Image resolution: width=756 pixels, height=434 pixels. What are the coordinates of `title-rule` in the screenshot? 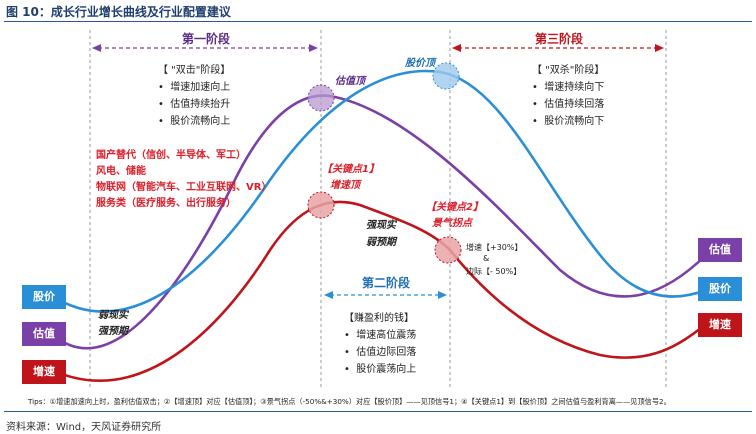 It's located at (378, 21).